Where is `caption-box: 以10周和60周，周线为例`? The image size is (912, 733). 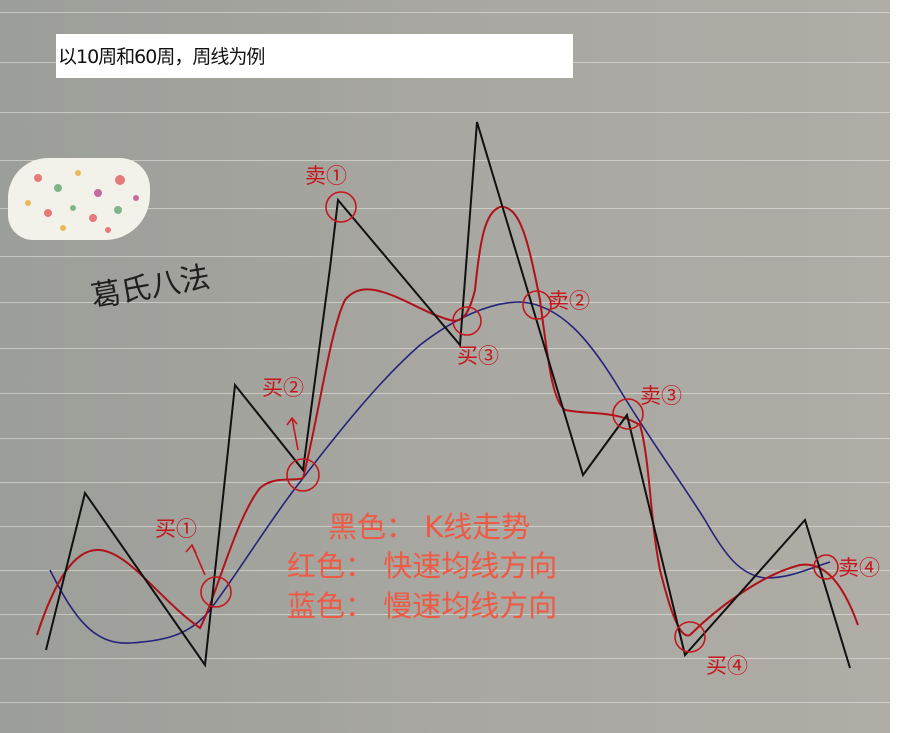
caption-box: 以10周和60周，周线为例 is located at coordinates (314, 56).